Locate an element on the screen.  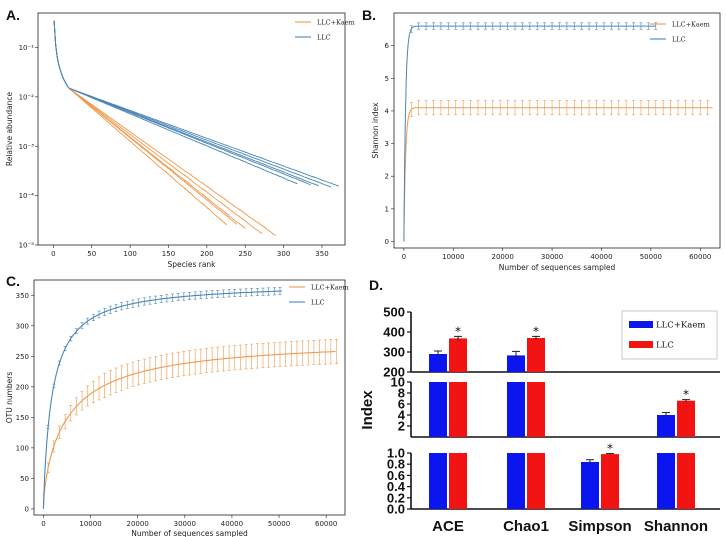
category-label: Simpson is located at coordinates (599, 526).